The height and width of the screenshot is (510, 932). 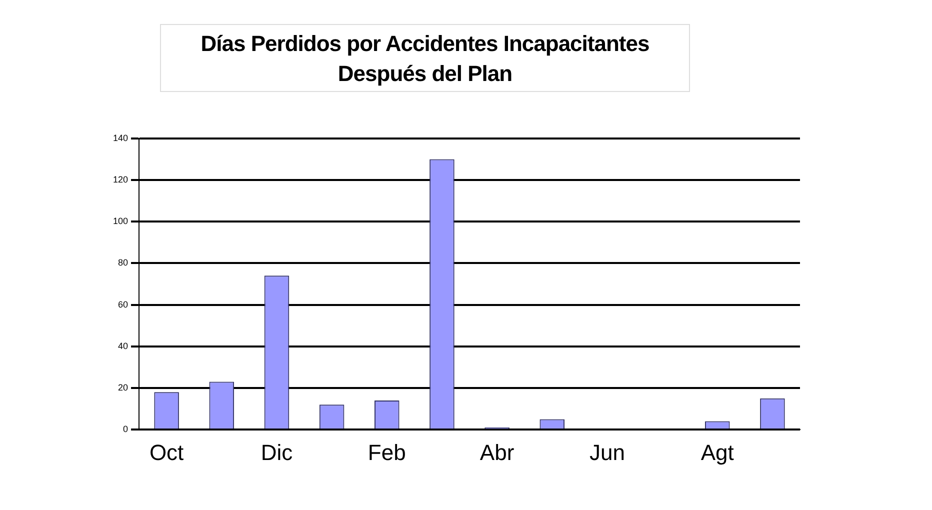 I want to click on y-tick-label: 60, so click(x=123, y=304).